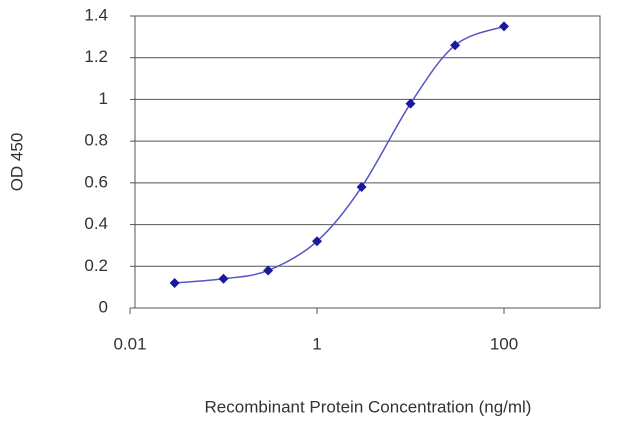  What do you see at coordinates (103, 98) in the screenshot?
I see `y-tick-label: 1` at bounding box center [103, 98].